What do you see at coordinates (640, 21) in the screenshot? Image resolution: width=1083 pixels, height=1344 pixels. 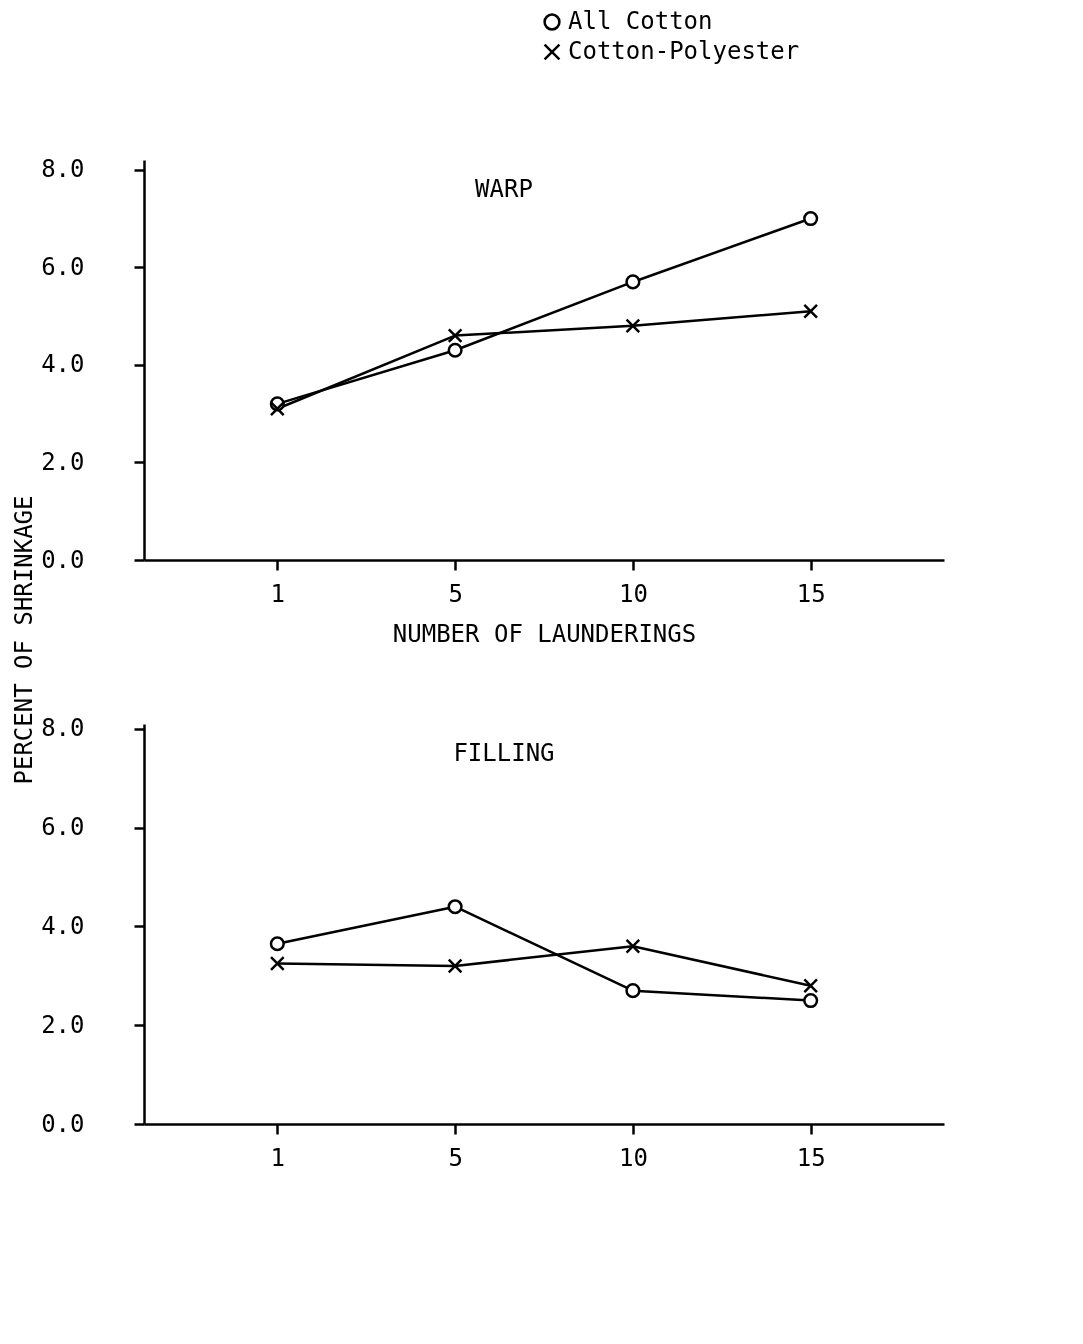 I see `legend-label: All Cotton` at bounding box center [640, 21].